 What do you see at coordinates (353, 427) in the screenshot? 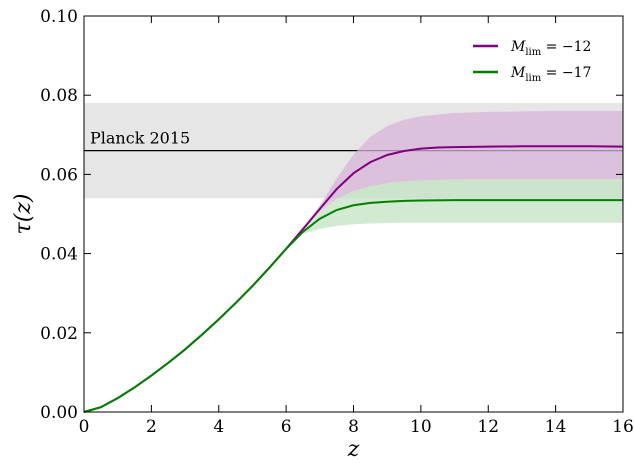
I see `x-tick-label: 8` at bounding box center [353, 427].